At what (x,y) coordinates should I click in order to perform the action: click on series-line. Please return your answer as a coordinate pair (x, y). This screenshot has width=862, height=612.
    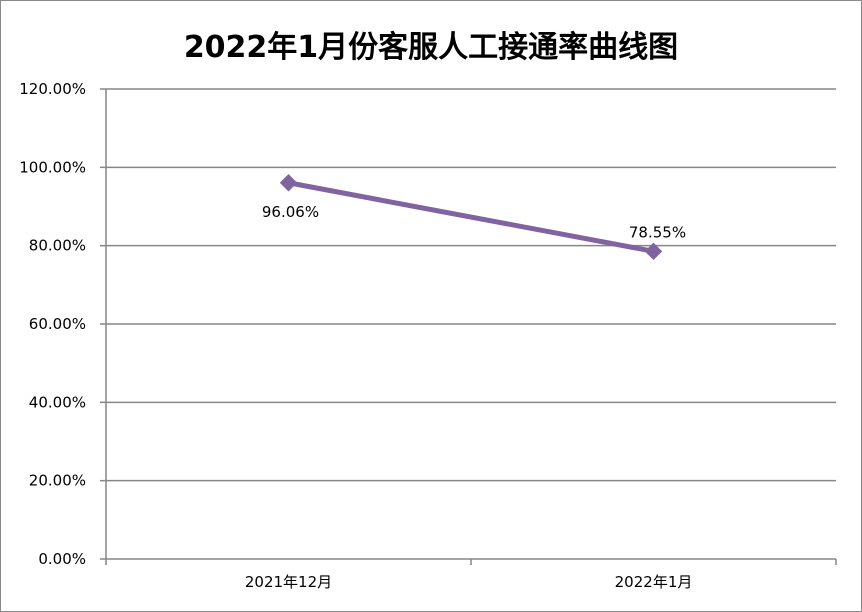
    Looking at the image, I should click on (471, 217).